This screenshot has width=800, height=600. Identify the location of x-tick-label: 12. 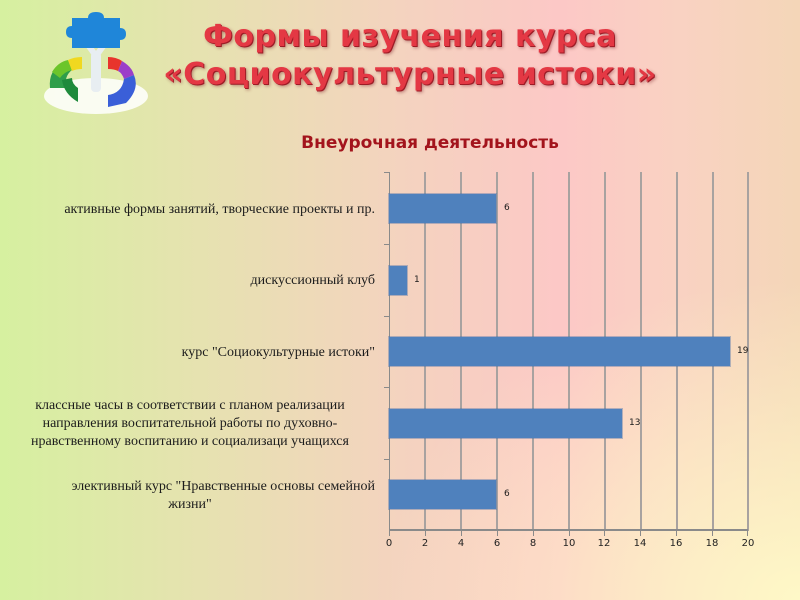
(604, 543).